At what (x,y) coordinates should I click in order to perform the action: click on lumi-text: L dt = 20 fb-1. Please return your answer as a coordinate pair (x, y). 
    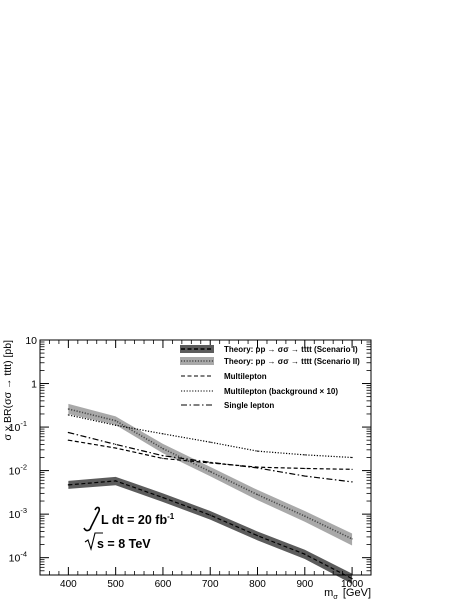
    Looking at the image, I should click on (138, 519).